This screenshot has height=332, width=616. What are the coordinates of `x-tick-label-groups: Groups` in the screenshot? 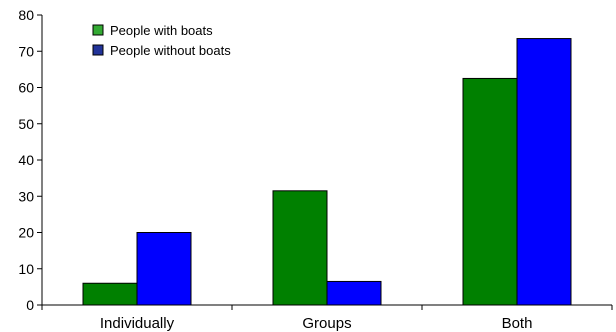 It's located at (326, 323).